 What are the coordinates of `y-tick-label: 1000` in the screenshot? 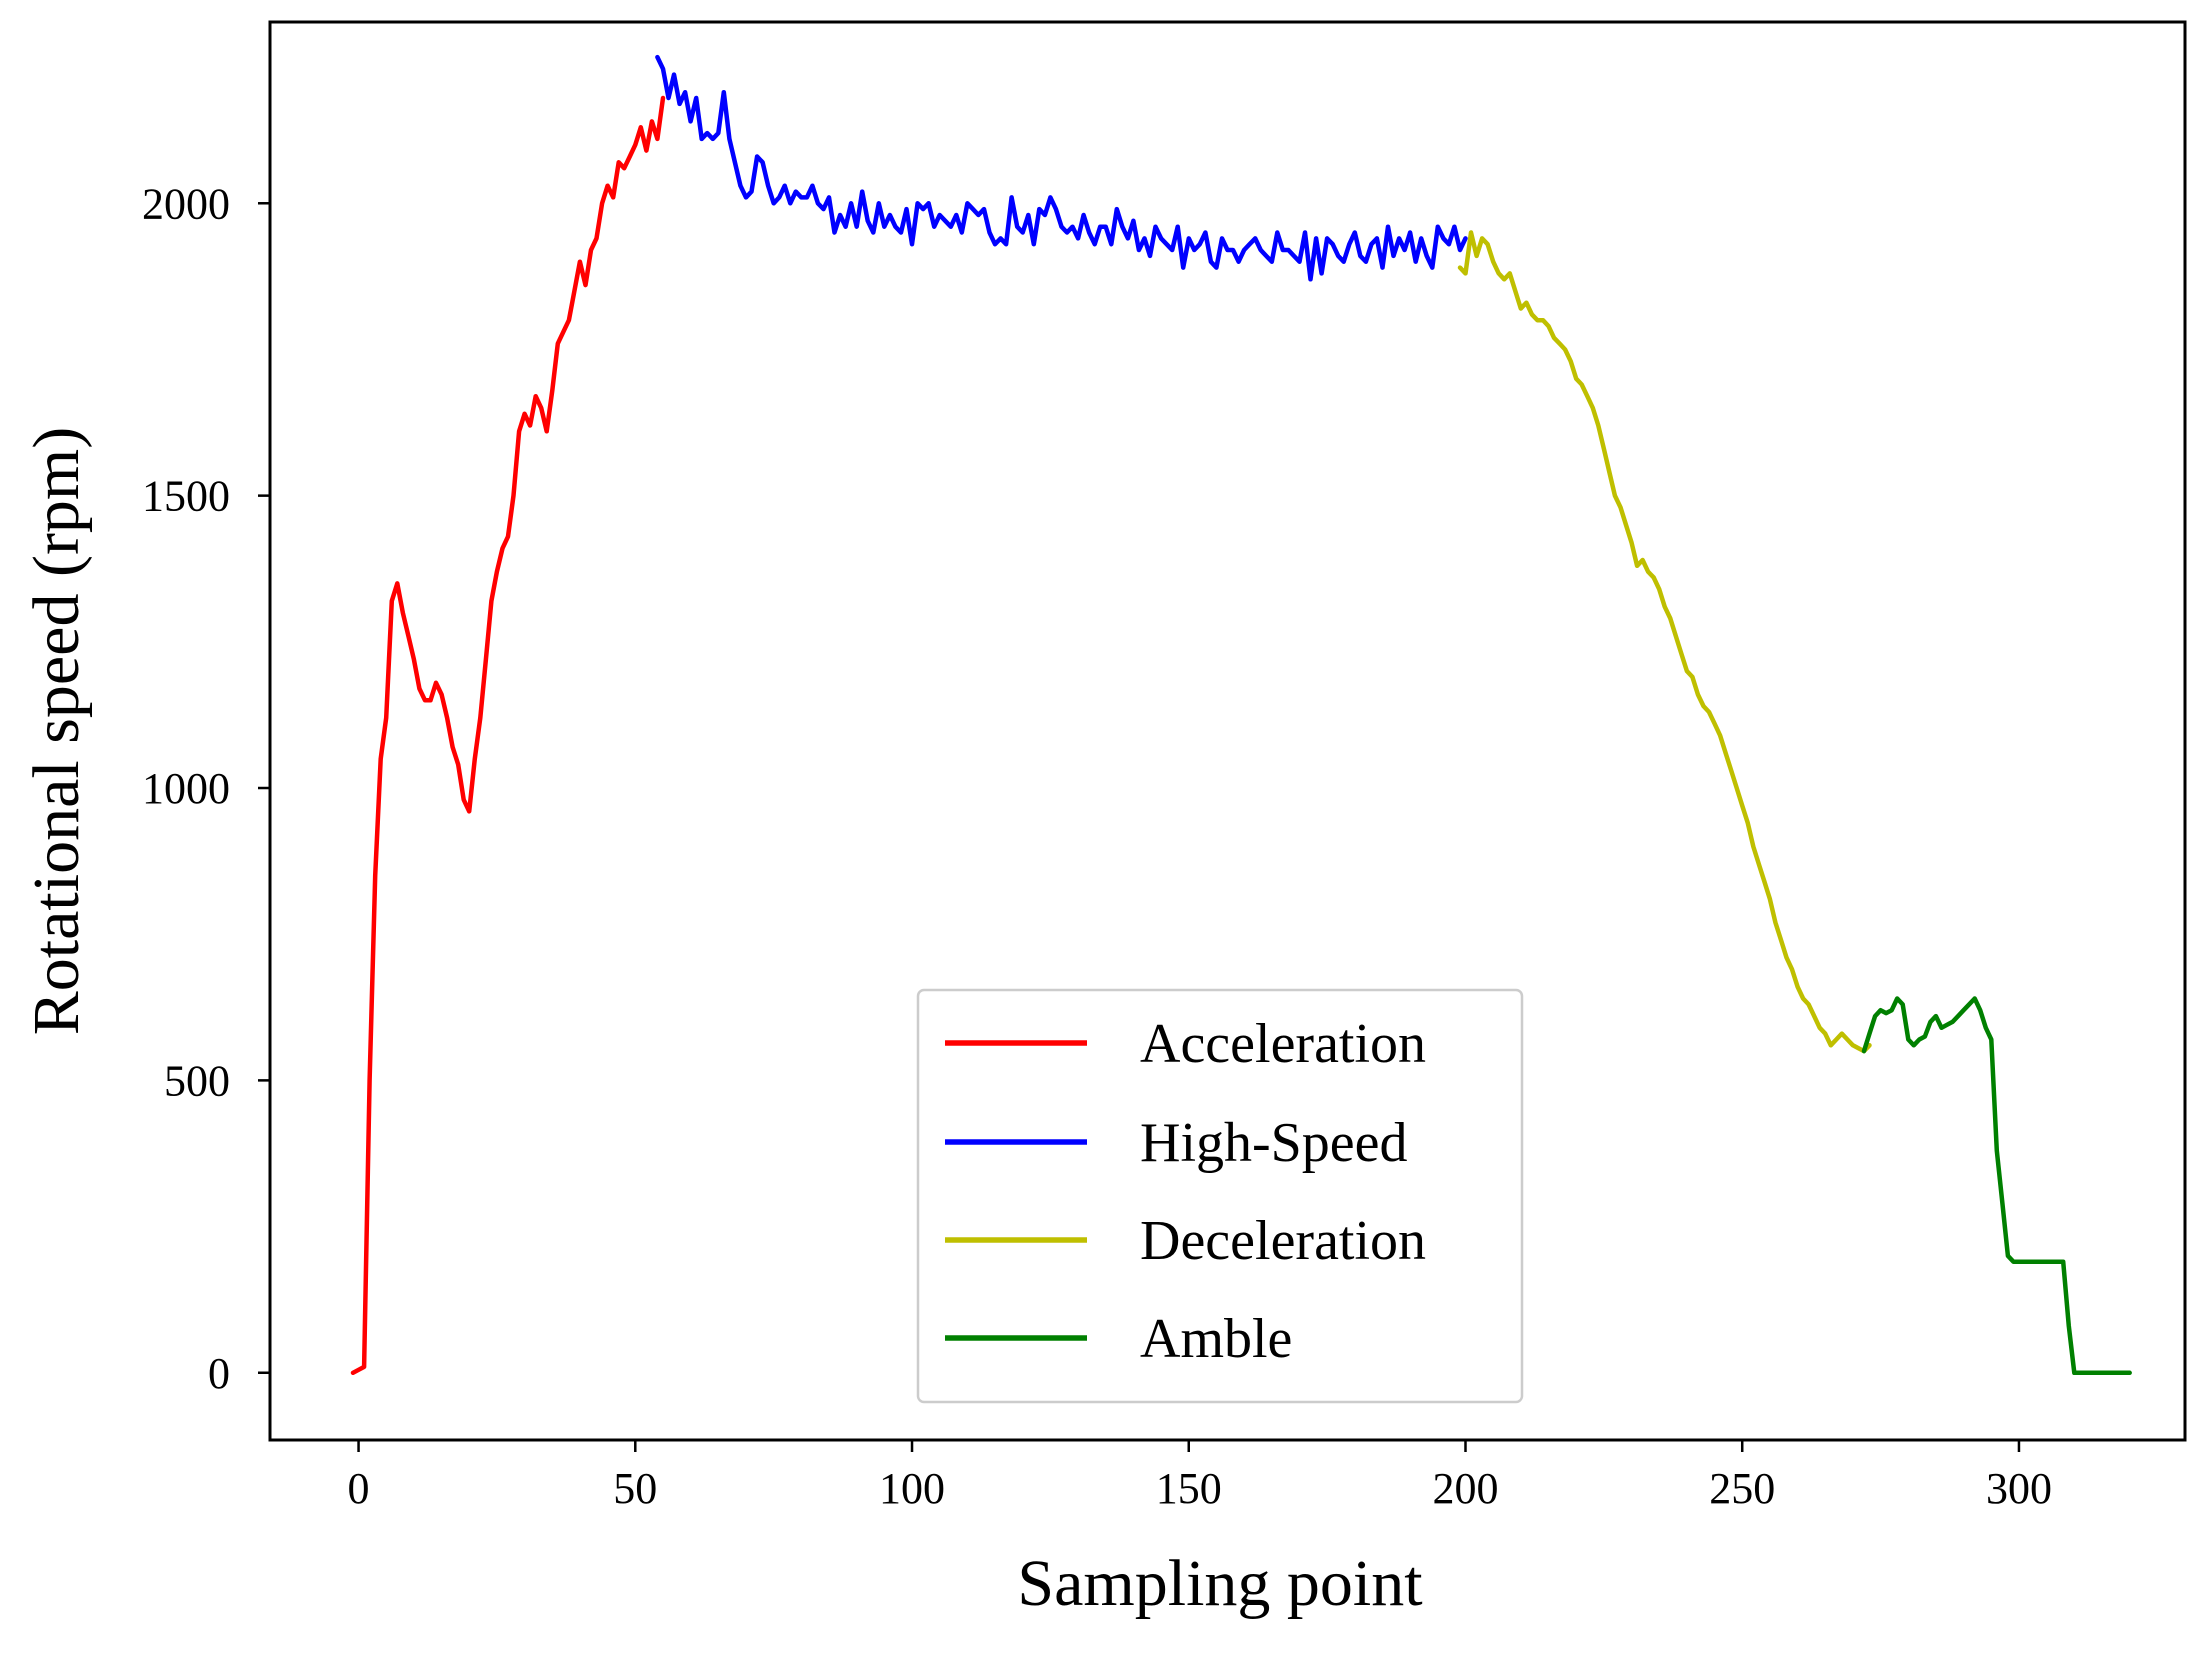 It's located at (186, 788).